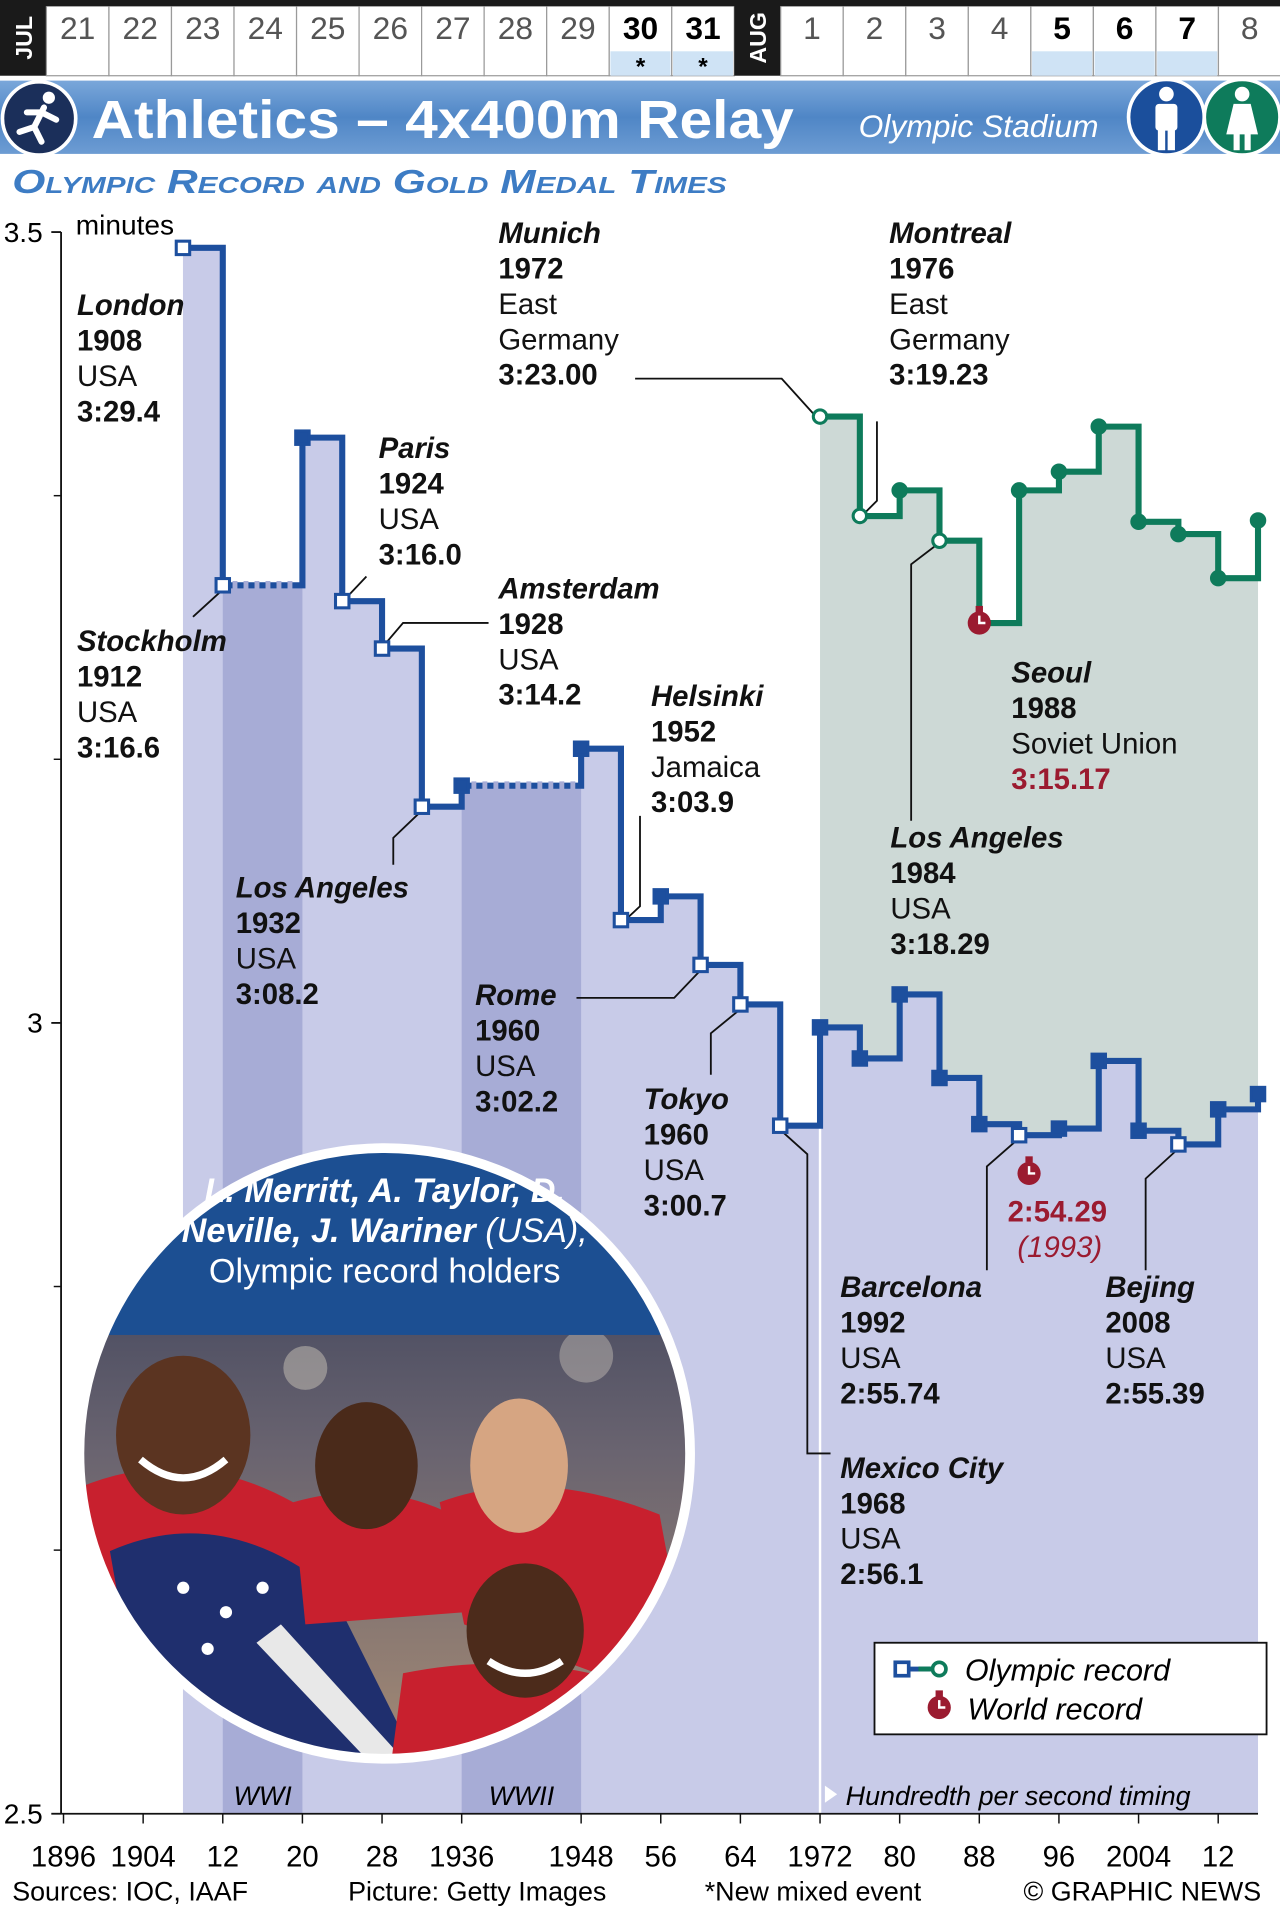 This screenshot has height=1916, width=1280. What do you see at coordinates (1029, 1159) in the screenshot?
I see `watch-knob` at bounding box center [1029, 1159].